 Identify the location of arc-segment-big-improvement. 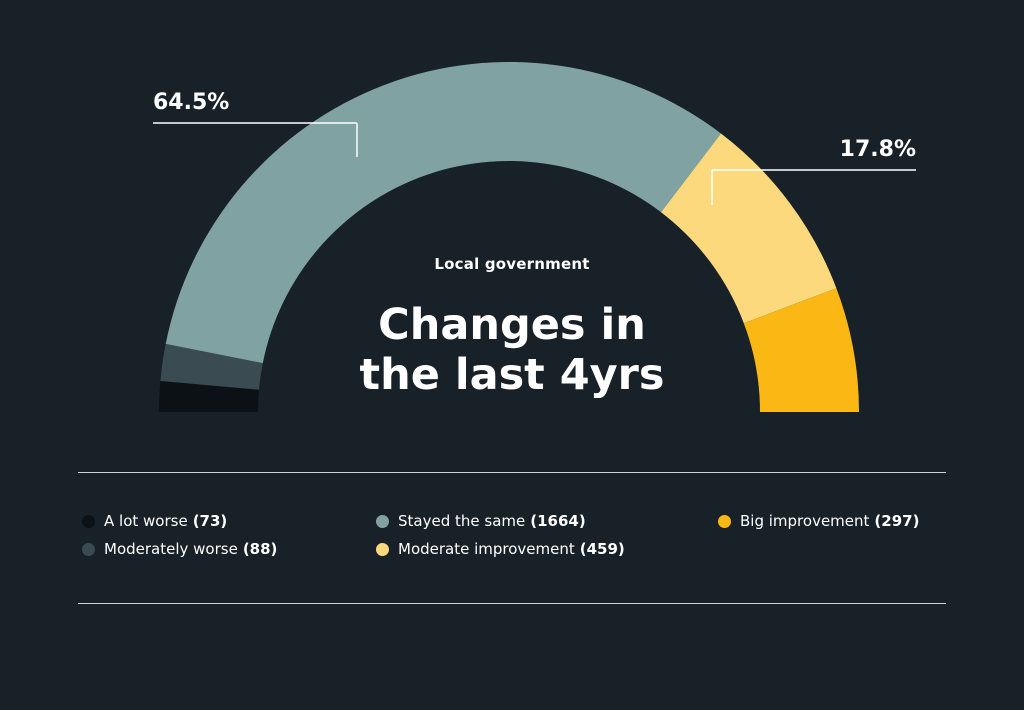
(801, 350).